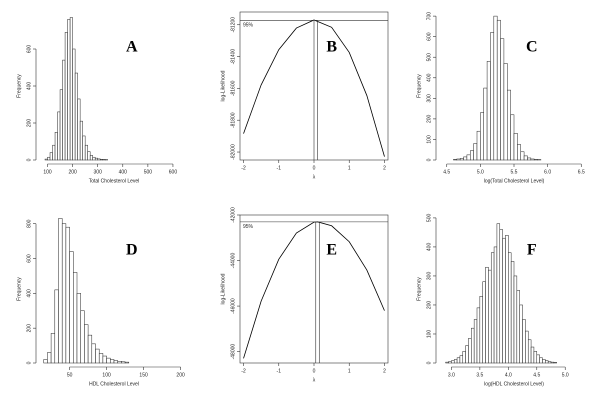  I want to click on x-tick-label: 5.5, so click(514, 172).